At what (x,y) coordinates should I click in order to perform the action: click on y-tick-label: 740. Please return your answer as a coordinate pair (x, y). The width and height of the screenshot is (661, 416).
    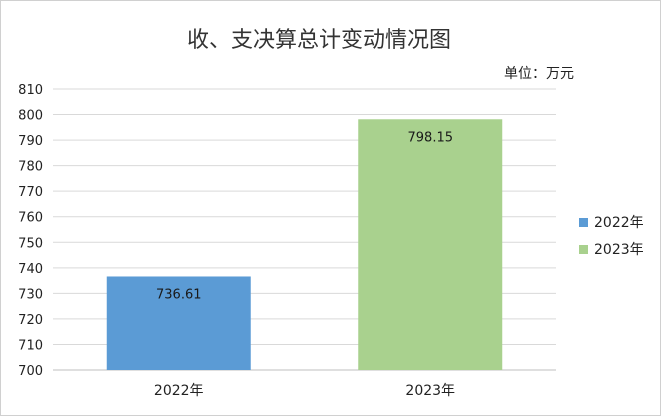
    Looking at the image, I should click on (30, 269).